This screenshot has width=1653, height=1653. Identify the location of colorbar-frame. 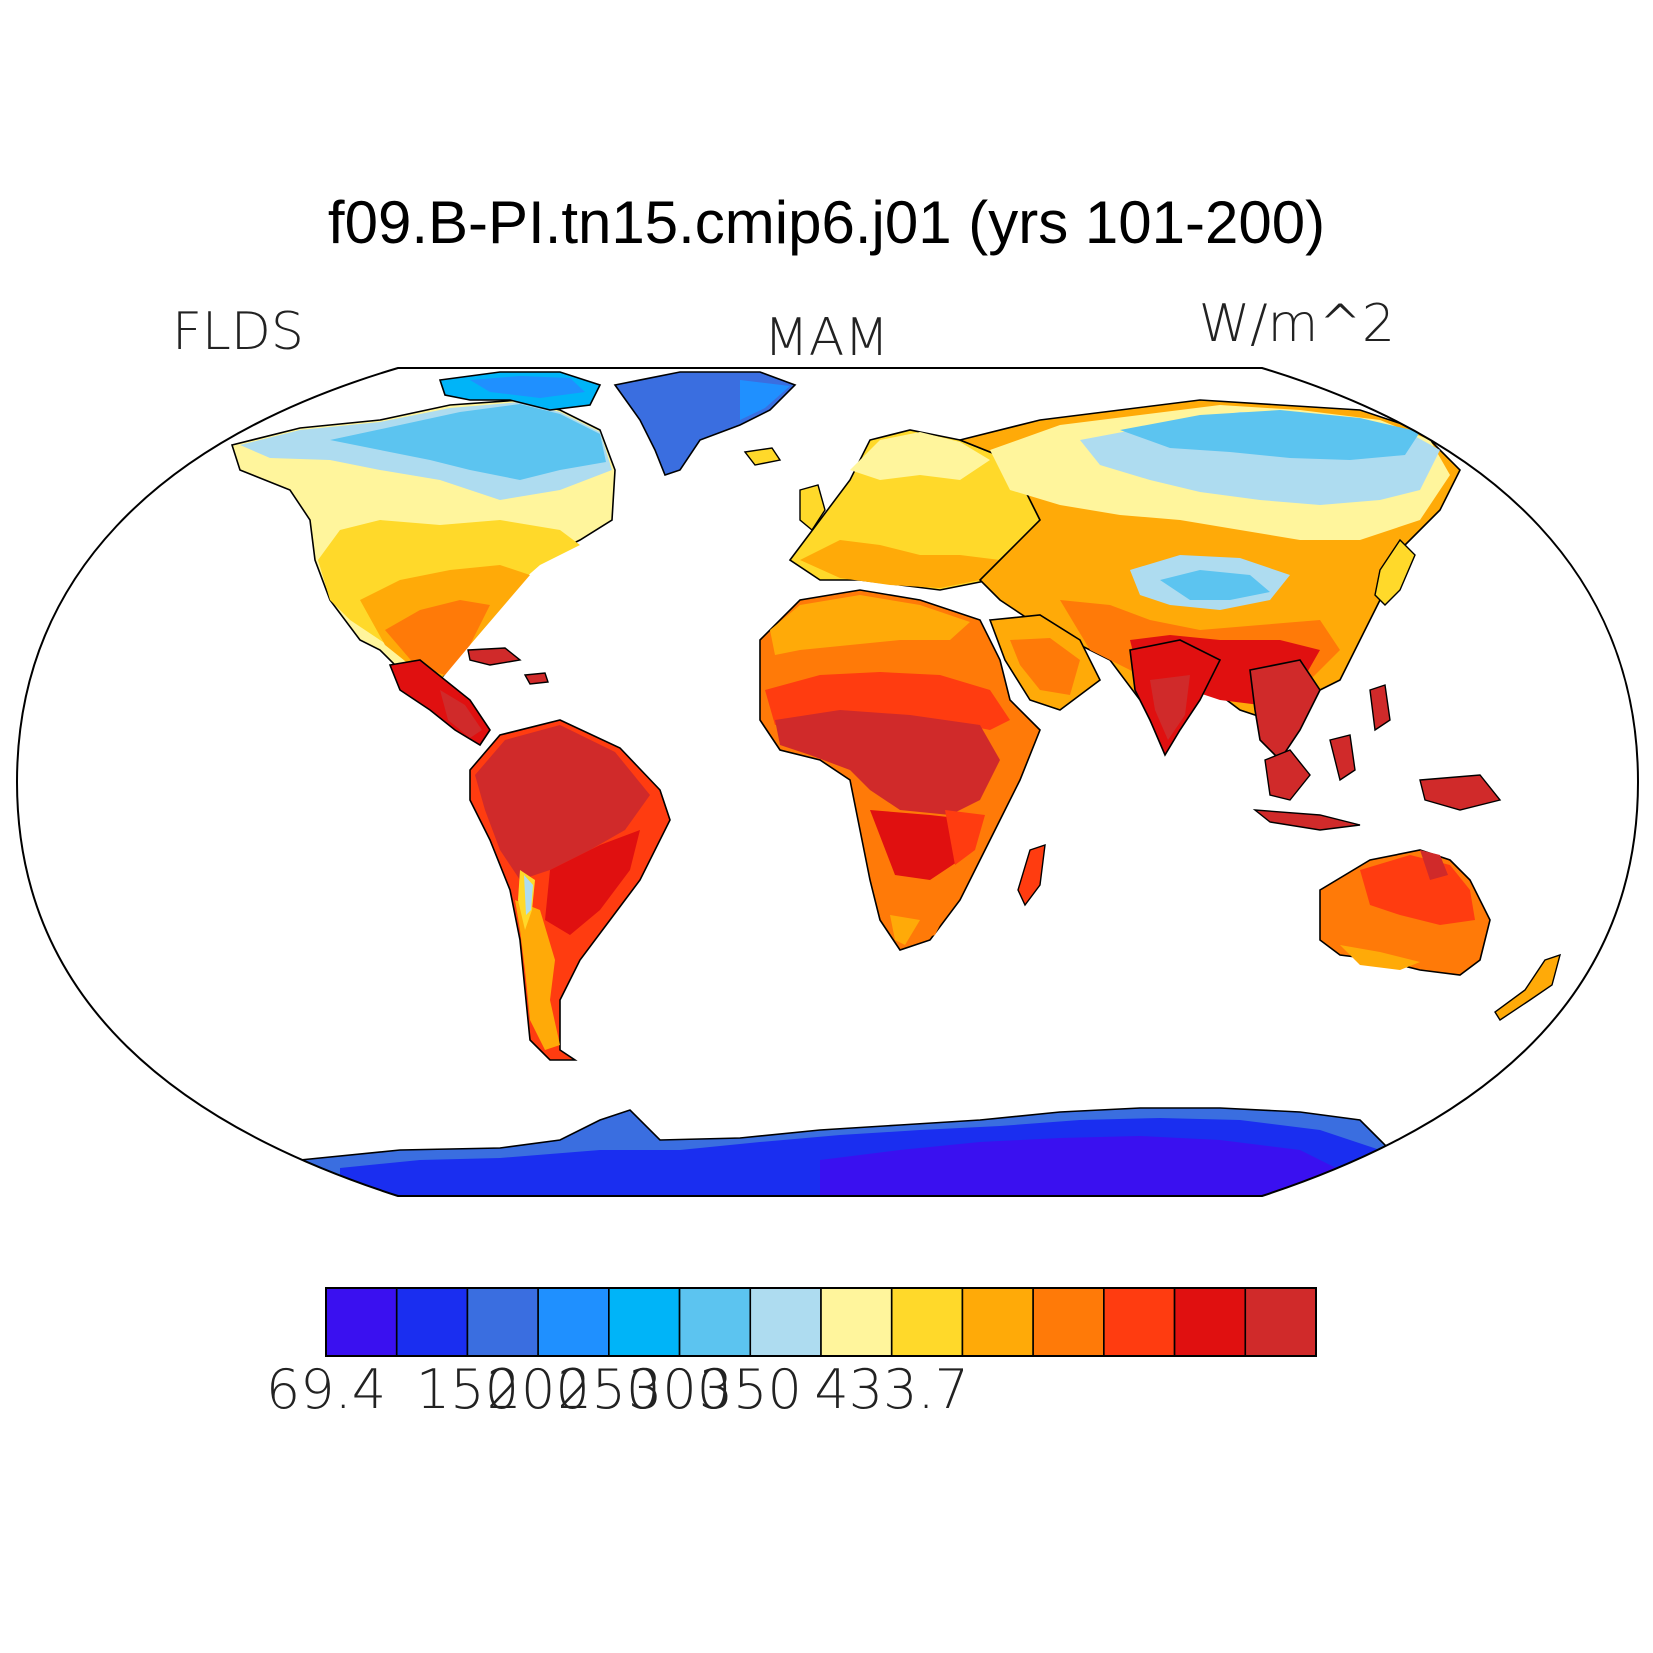
(821, 1322).